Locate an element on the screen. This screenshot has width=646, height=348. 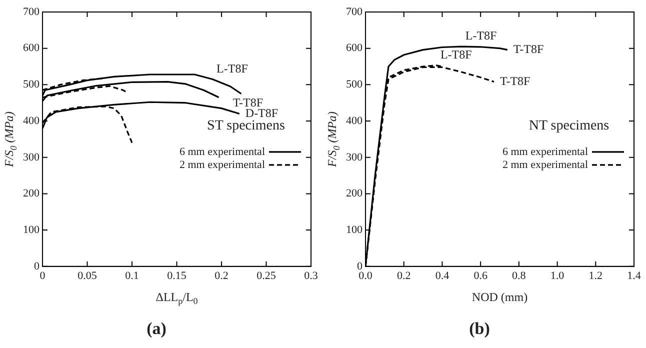
x-tick-label: 0.25 is located at coordinates (266, 276).